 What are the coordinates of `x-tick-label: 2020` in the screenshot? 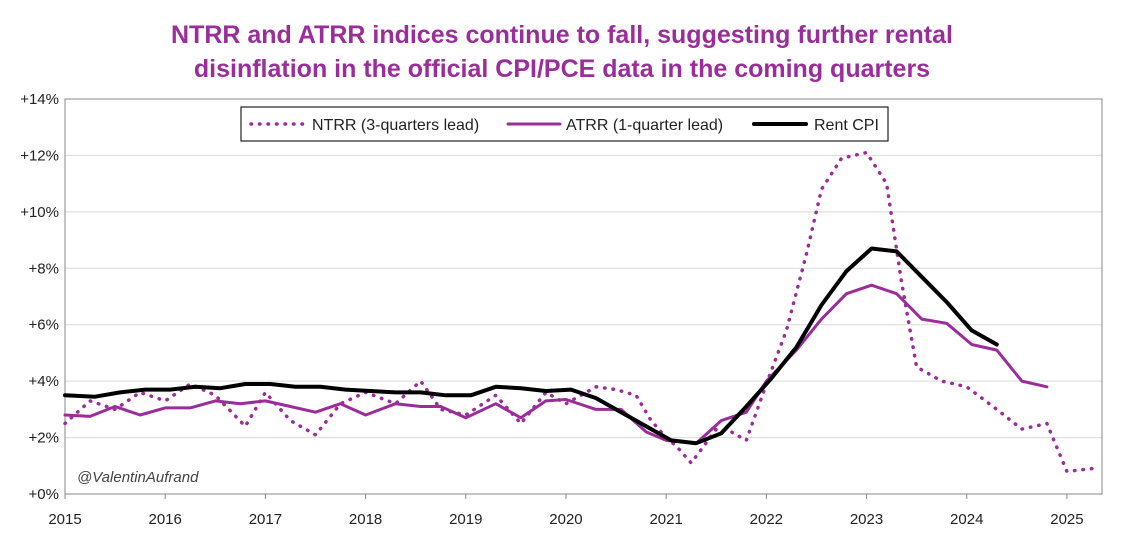 It's located at (565, 519).